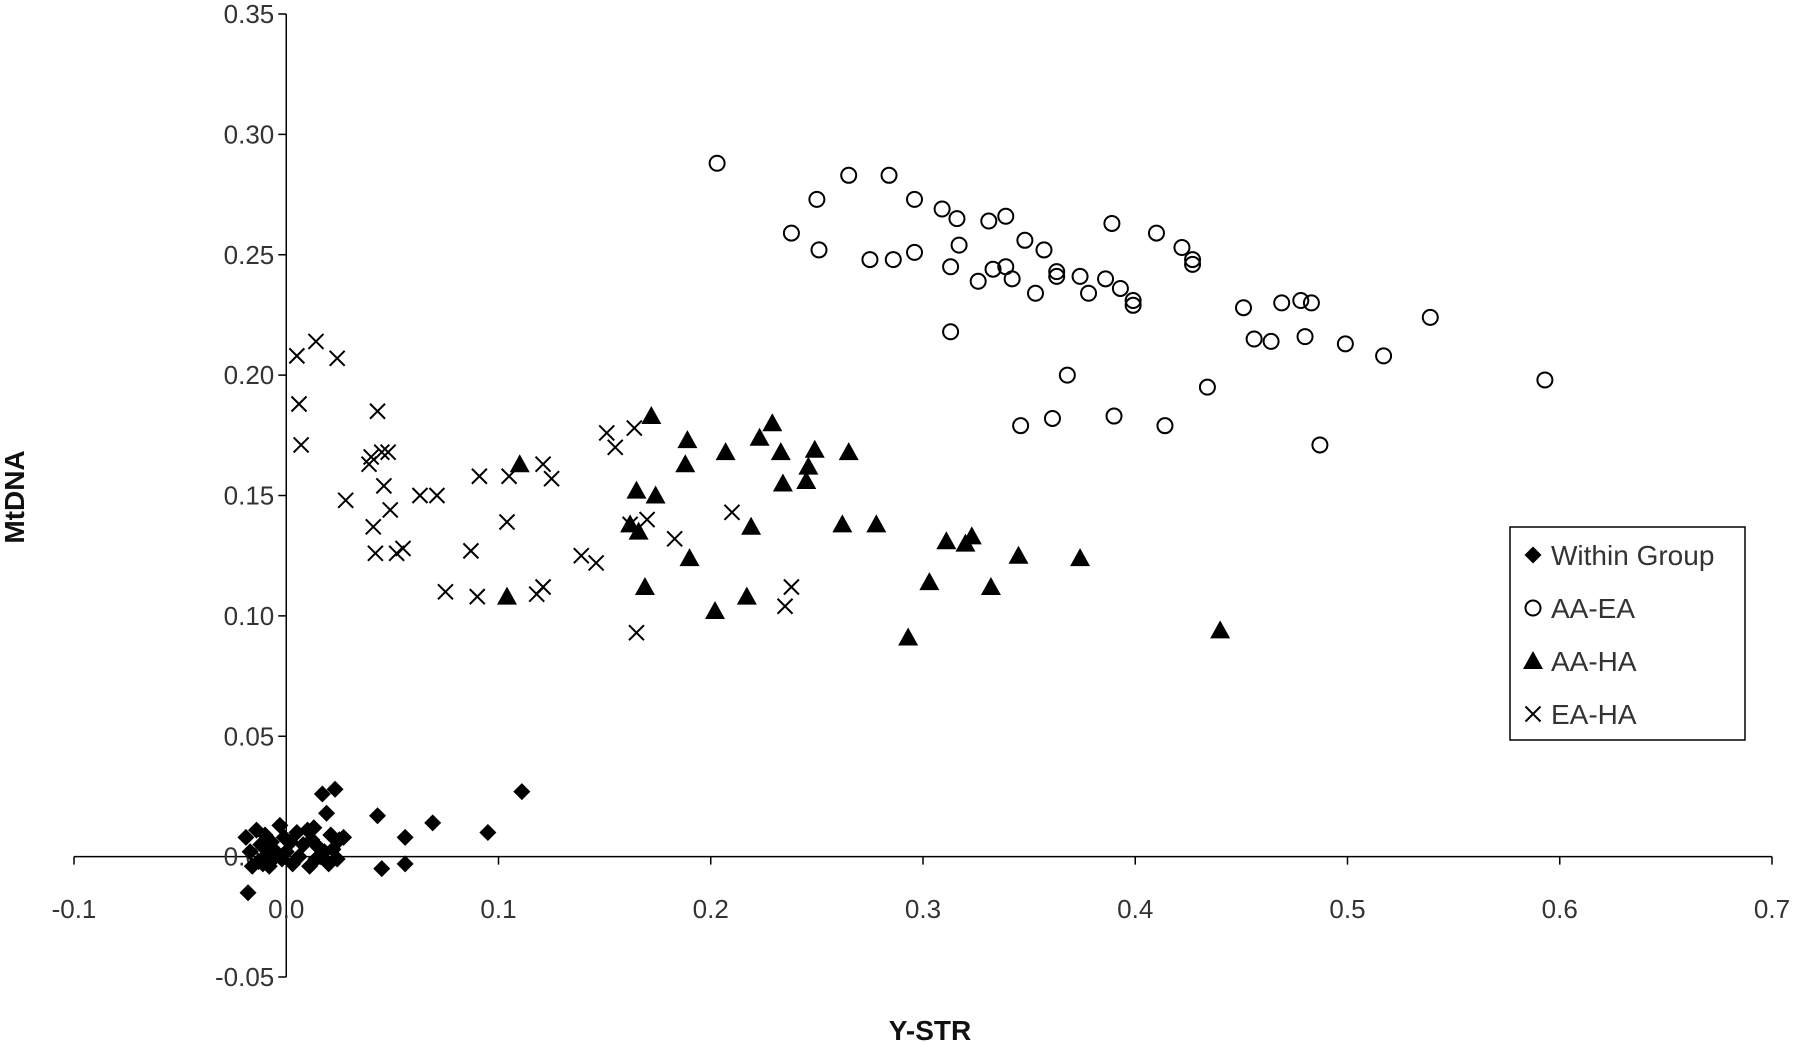  Describe the element at coordinates (863, 526) in the screenshot. I see `series-triangle` at that location.